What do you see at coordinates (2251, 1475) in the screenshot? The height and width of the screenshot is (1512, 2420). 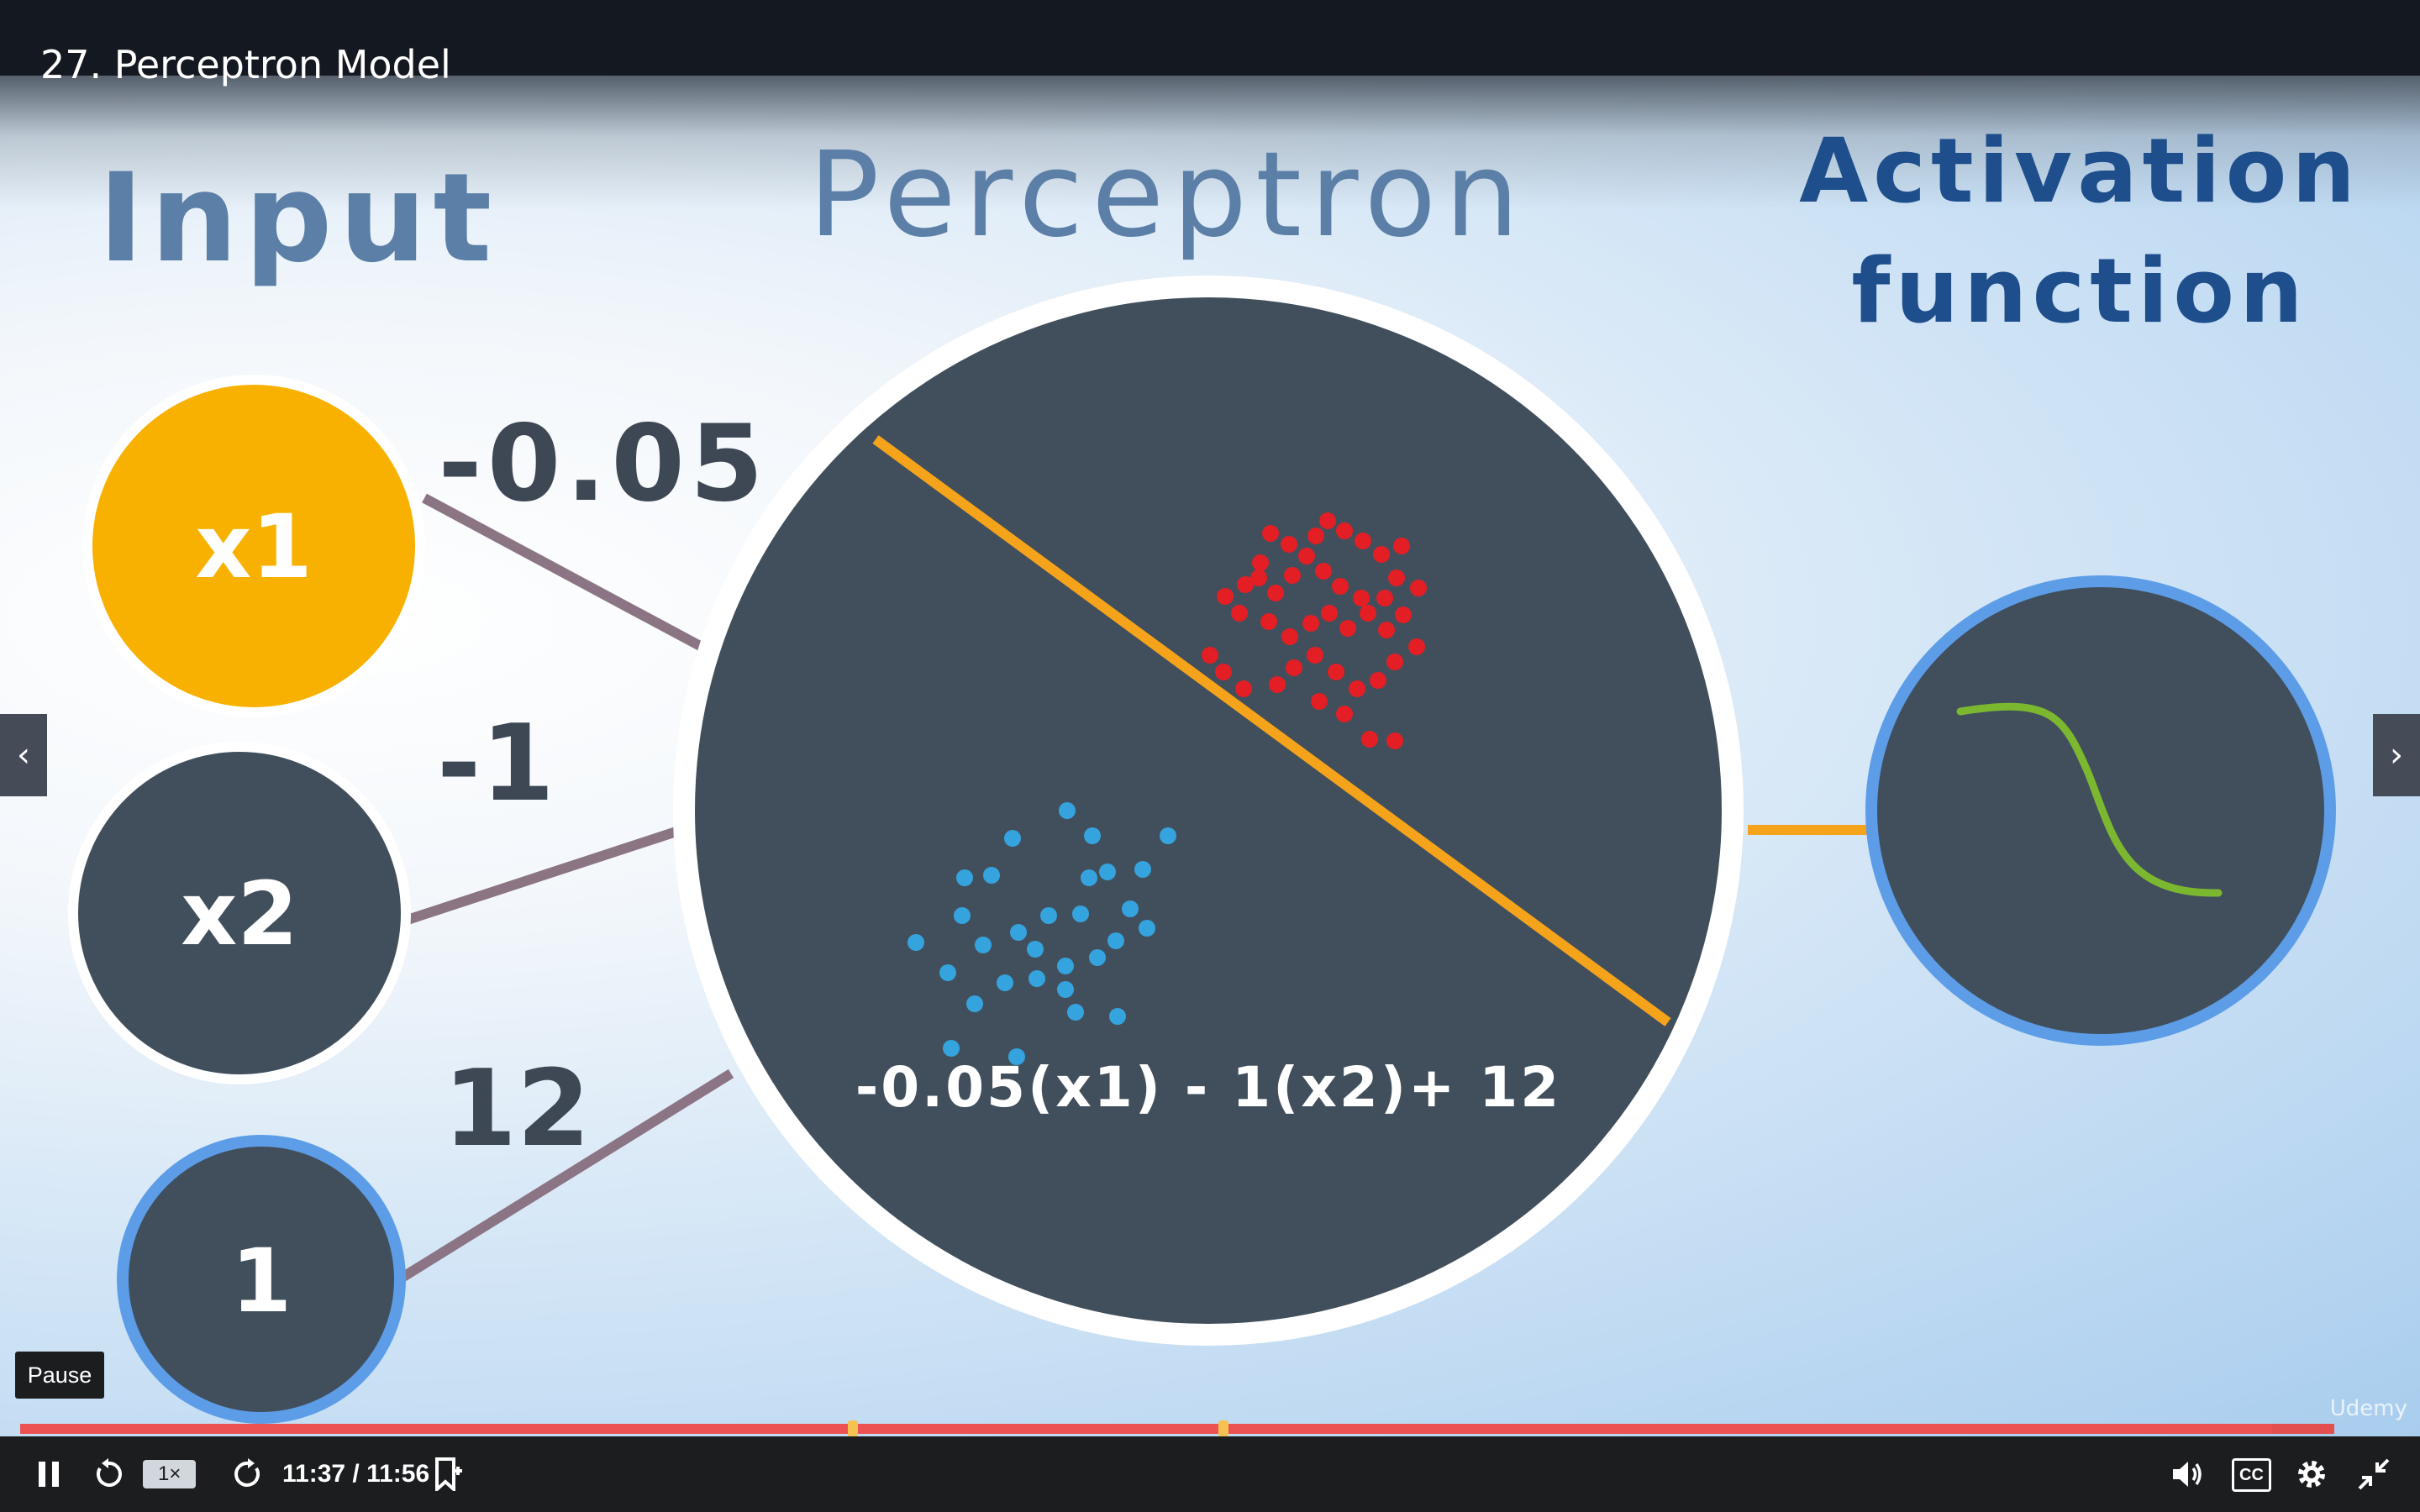 I see `closed-captions-icon: CC` at bounding box center [2251, 1475].